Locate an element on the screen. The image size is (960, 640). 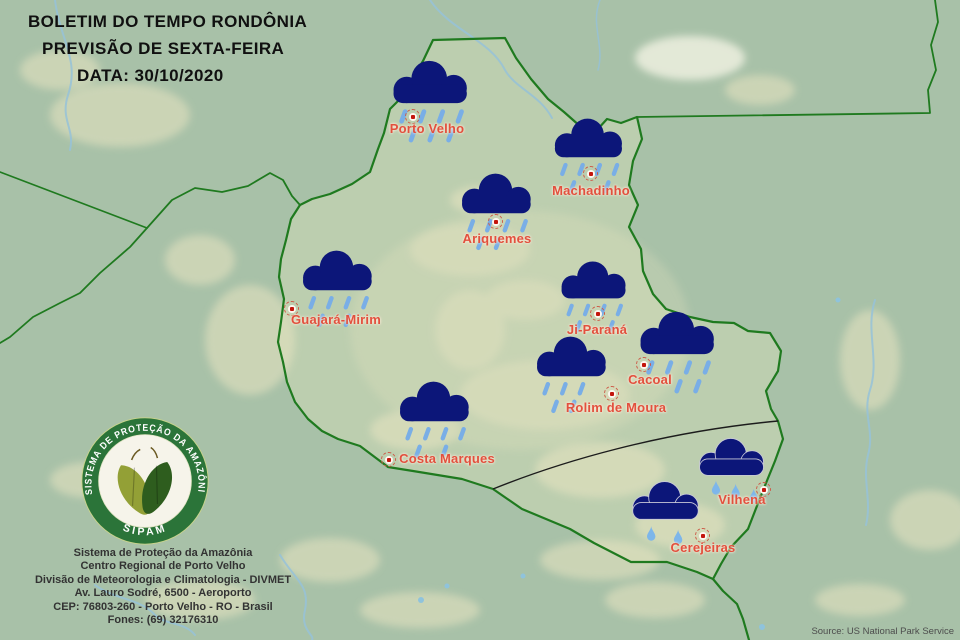
city-label: Guajará-Mirim is located at coordinates (336, 319).